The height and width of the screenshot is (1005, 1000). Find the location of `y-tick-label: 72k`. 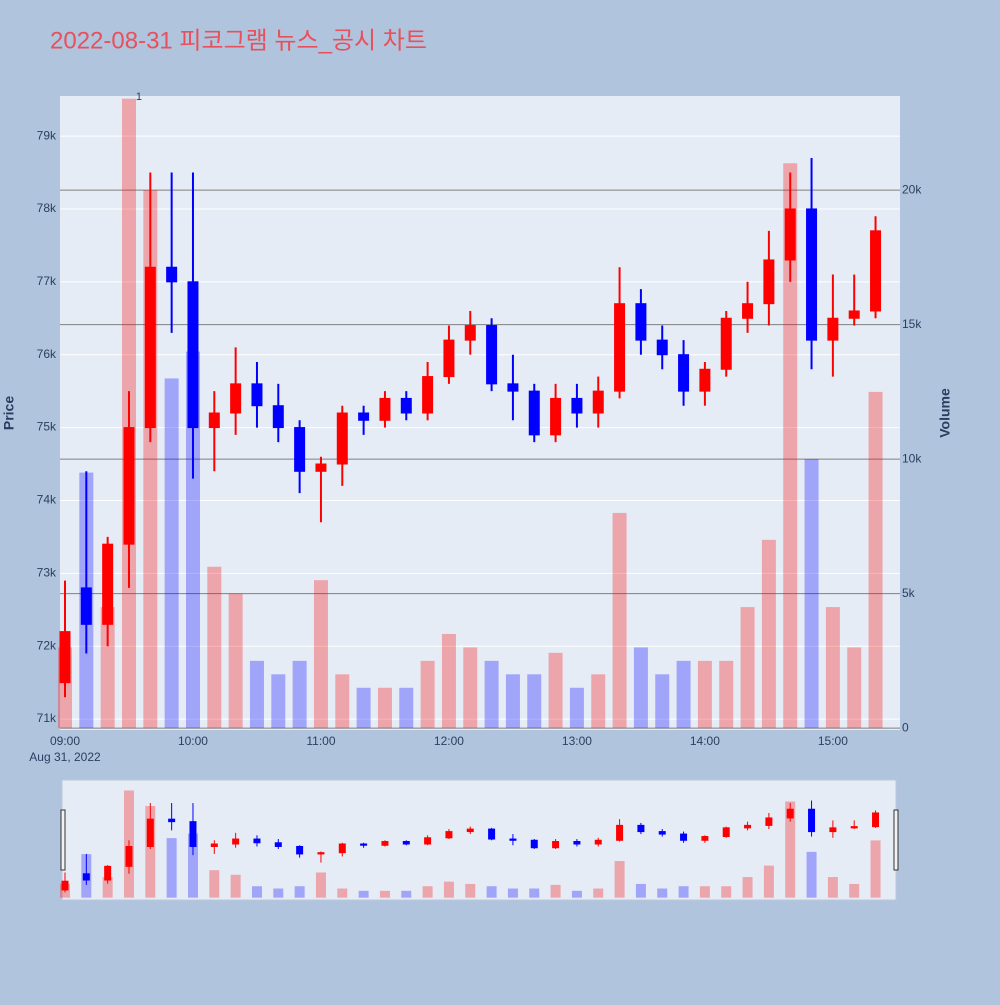

y-tick-label: 72k is located at coordinates (47, 645).